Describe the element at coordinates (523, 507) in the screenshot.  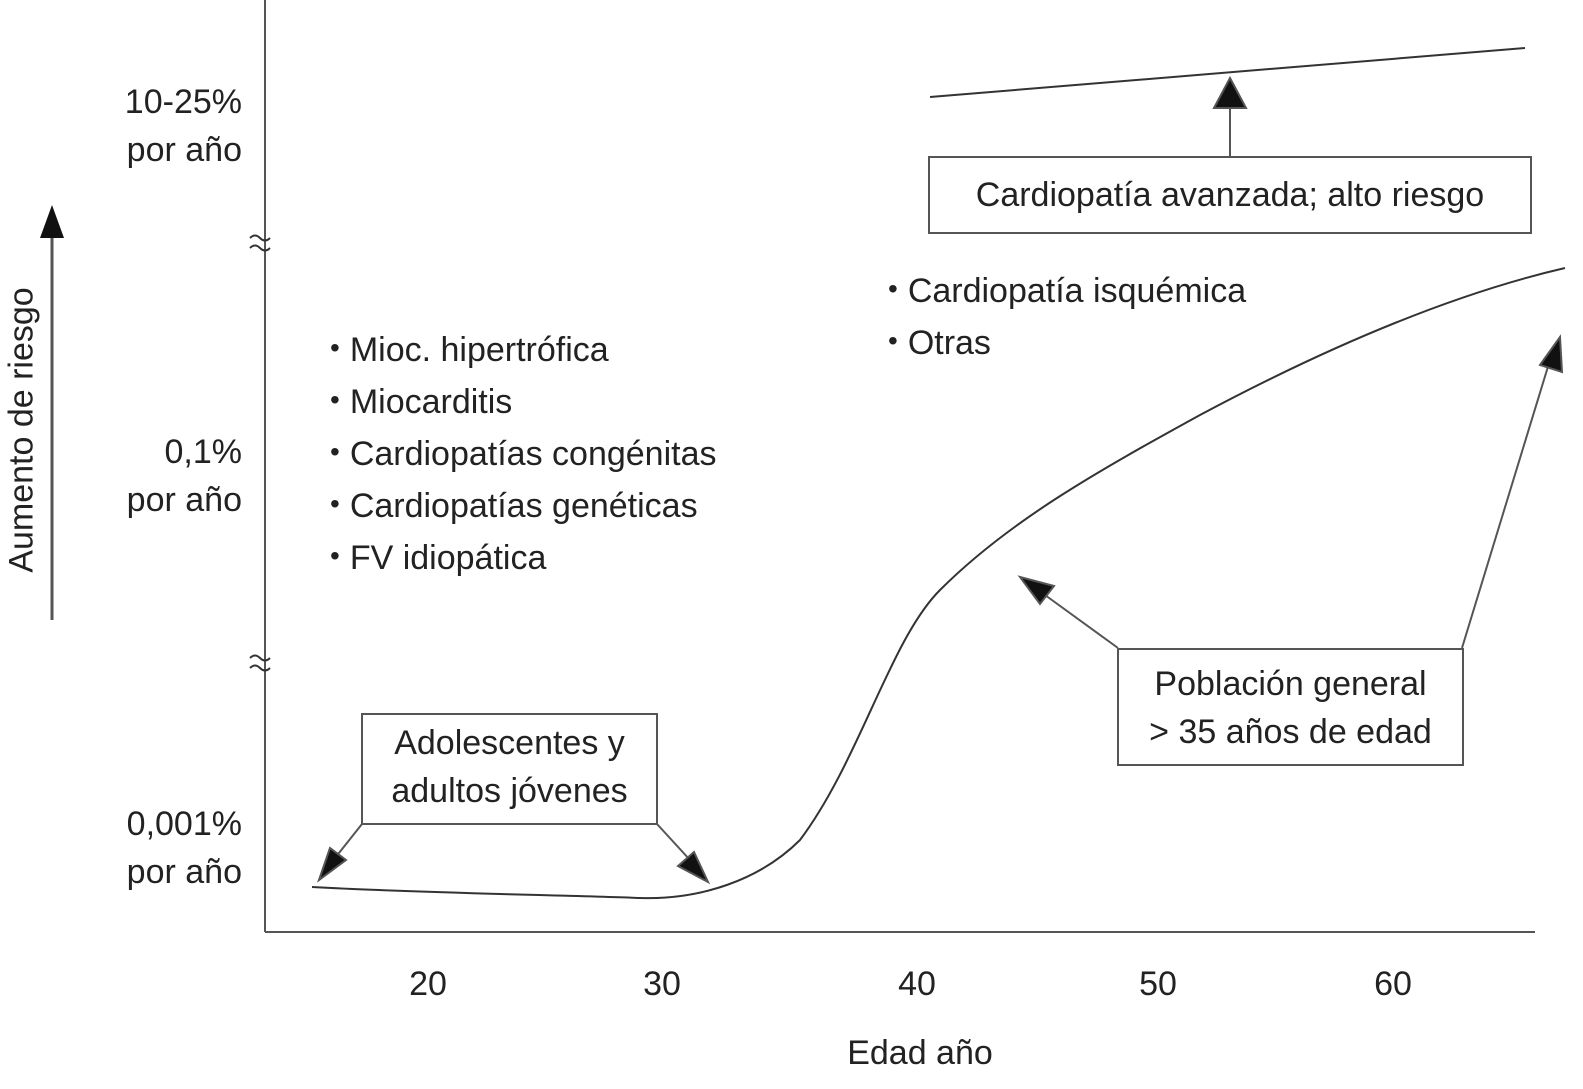
I see `list-item: Cardiopatías genéticas` at that location.